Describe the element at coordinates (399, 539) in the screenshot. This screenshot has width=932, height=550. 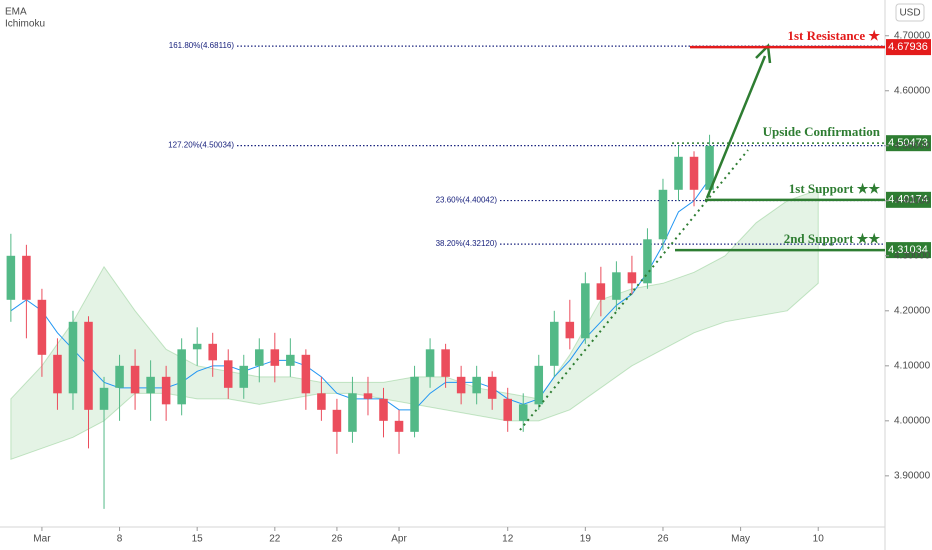
I see `x-tick-label: Apr` at that location.